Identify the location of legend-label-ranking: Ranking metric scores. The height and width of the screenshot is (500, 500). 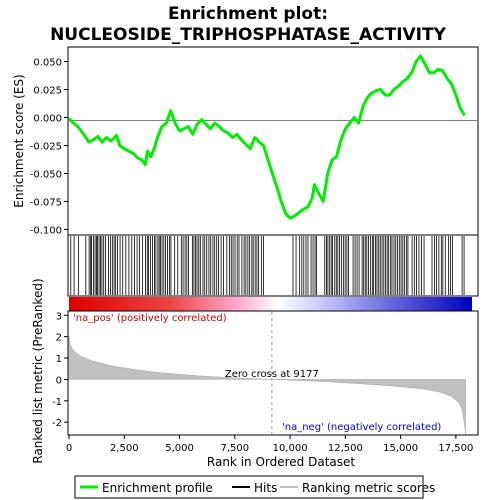
(368, 488).